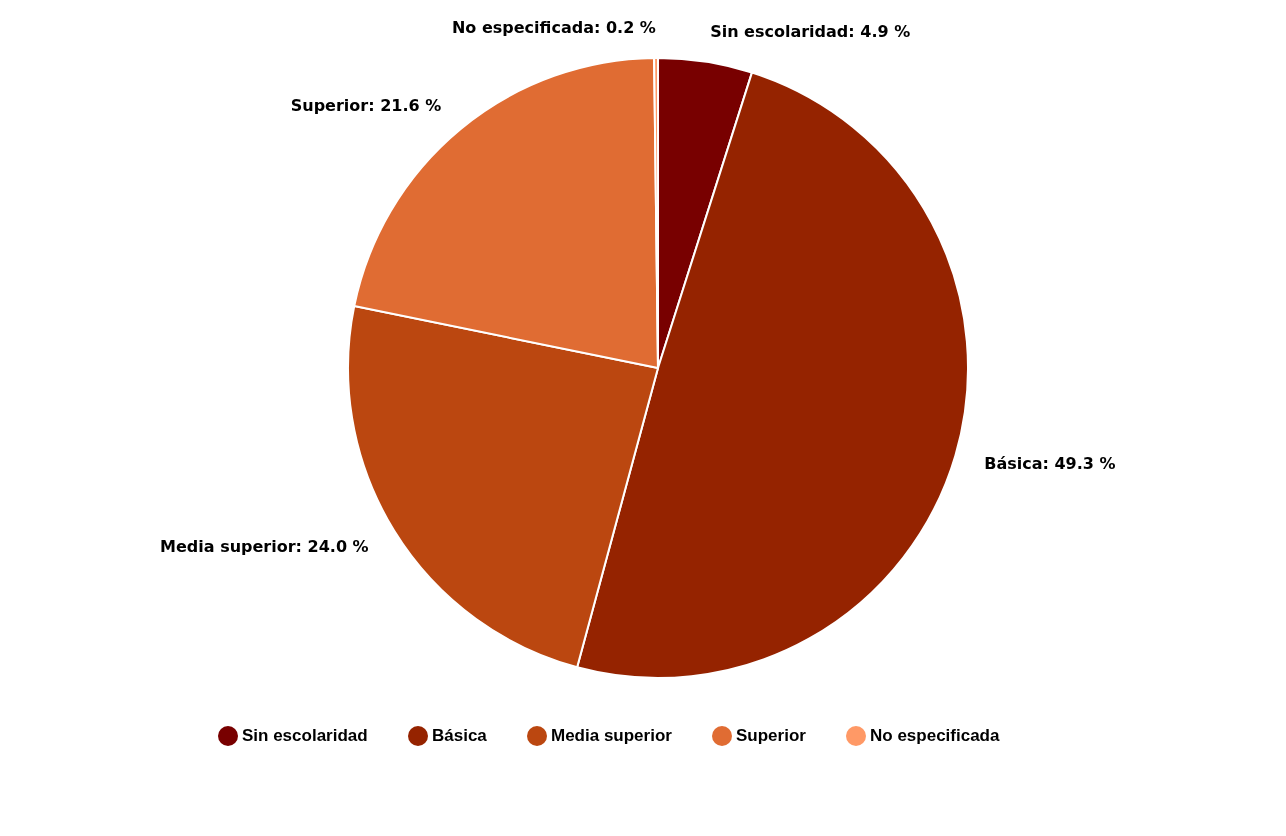  What do you see at coordinates (1050, 463) in the screenshot?
I see `category-label: Básica: 49.3 %` at bounding box center [1050, 463].